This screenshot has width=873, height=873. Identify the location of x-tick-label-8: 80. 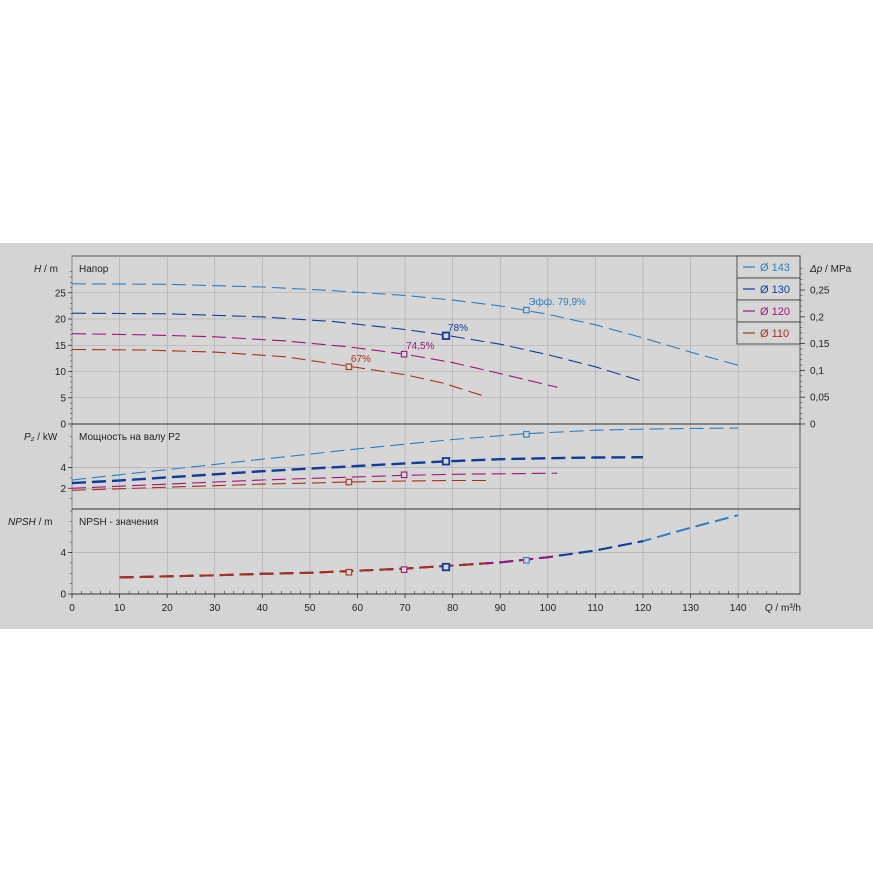
(453, 608).